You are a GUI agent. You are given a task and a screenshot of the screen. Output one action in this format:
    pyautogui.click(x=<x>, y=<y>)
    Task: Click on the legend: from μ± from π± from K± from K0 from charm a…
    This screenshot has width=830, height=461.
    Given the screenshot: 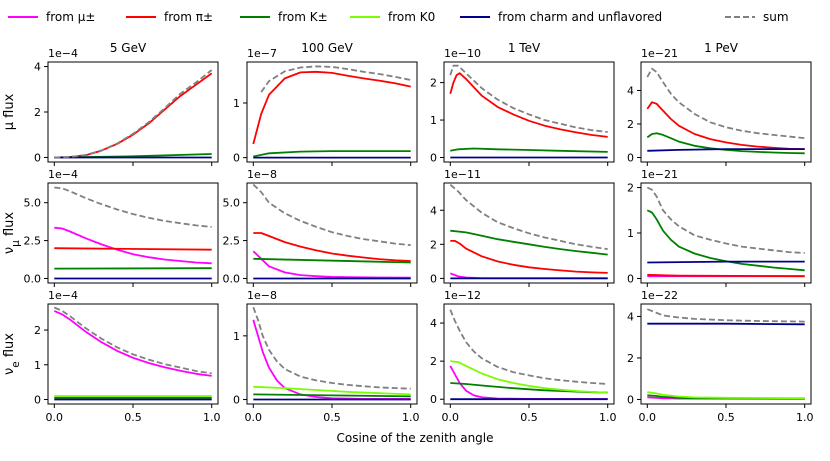 What is the action you would take?
    pyautogui.click(x=398, y=17)
    